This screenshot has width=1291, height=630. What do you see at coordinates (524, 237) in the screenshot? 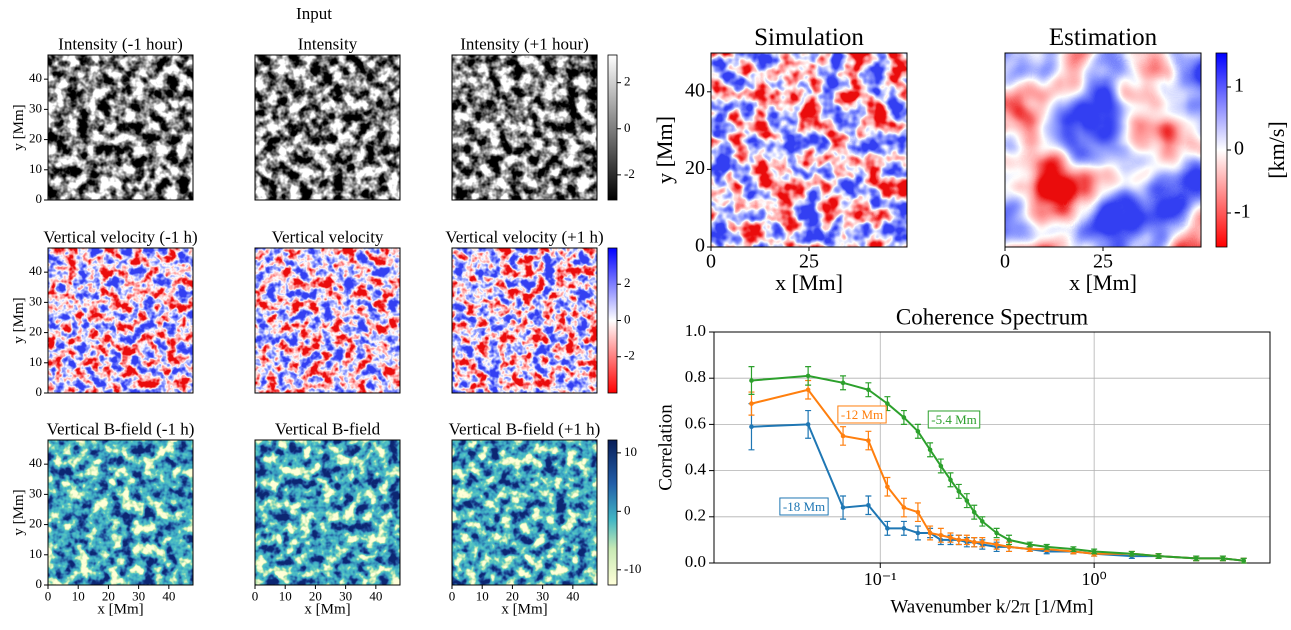
I see `panel-title: Vertical velocity (+1 h)` at bounding box center [524, 237].